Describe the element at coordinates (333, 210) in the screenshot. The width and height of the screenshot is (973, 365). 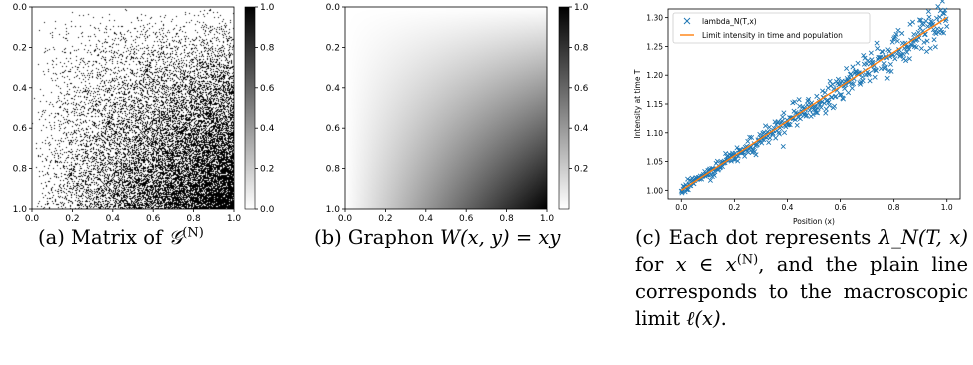
I see `graphon-ytick-label: 1.0` at that location.